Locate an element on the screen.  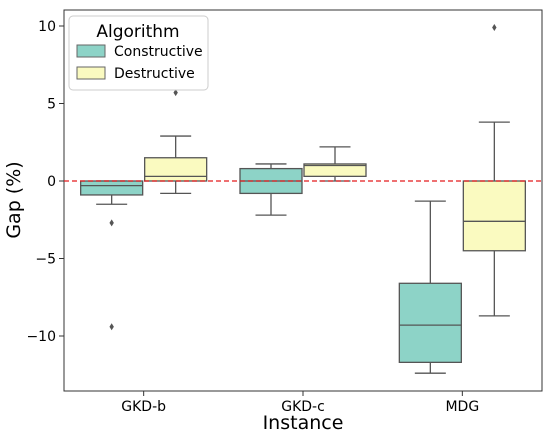
box-constructive-mdg is located at coordinates (430, 287).